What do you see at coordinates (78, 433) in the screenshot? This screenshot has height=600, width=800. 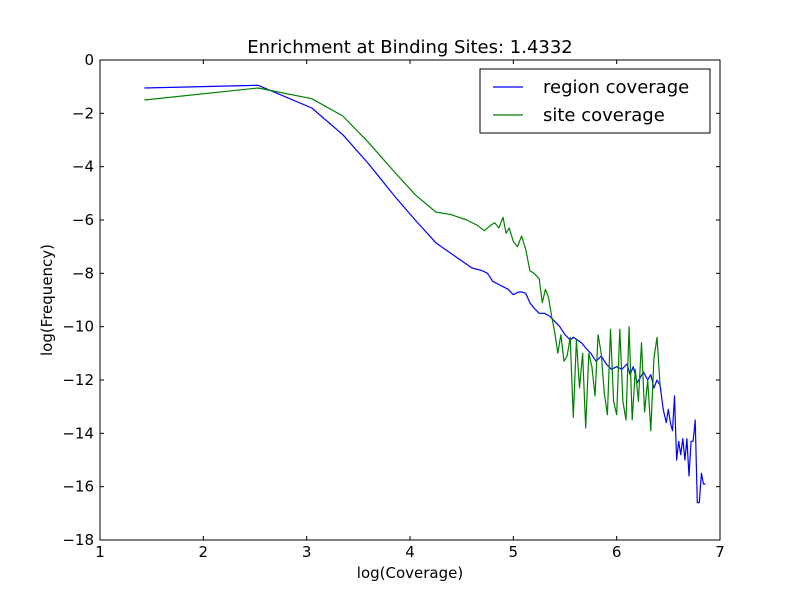 I see `y-tick-label: −14` at bounding box center [78, 433].